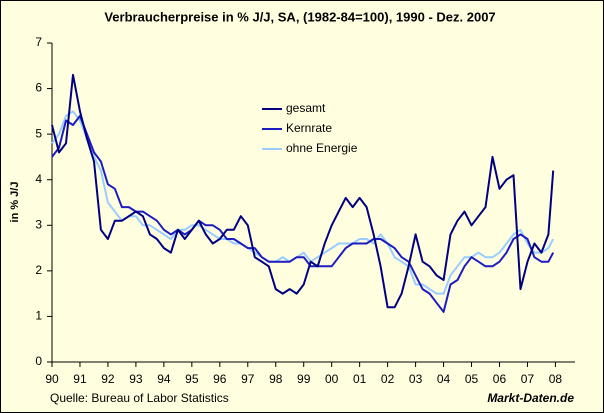 The image size is (604, 413). What do you see at coordinates (192, 379) in the screenshot?
I see `x-tick-label: 95` at bounding box center [192, 379].